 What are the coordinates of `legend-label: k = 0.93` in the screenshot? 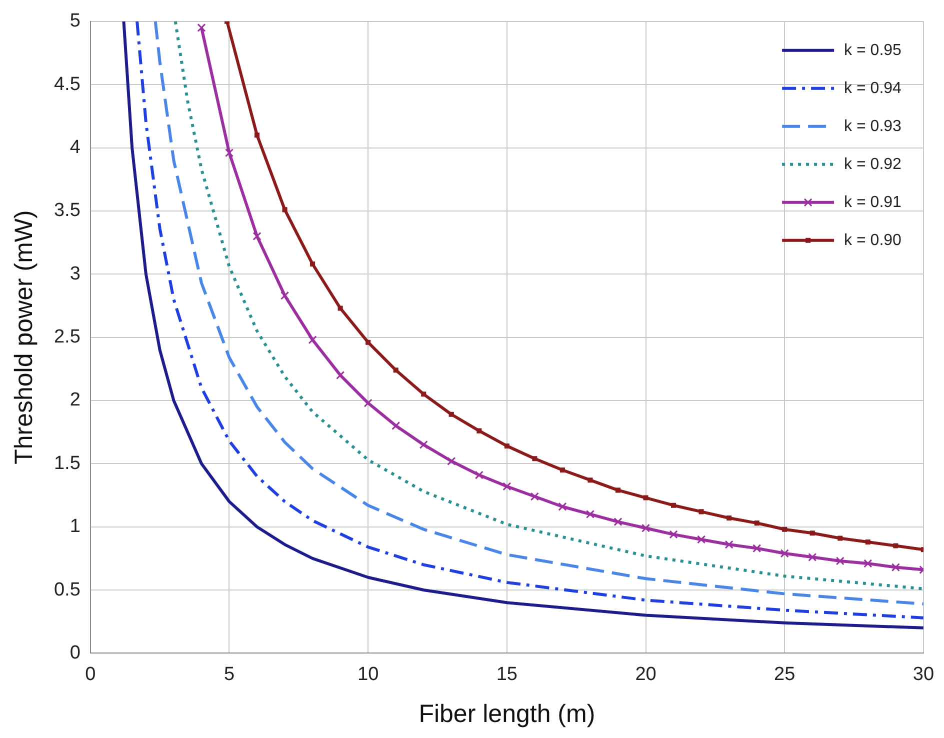 It's located at (873, 126).